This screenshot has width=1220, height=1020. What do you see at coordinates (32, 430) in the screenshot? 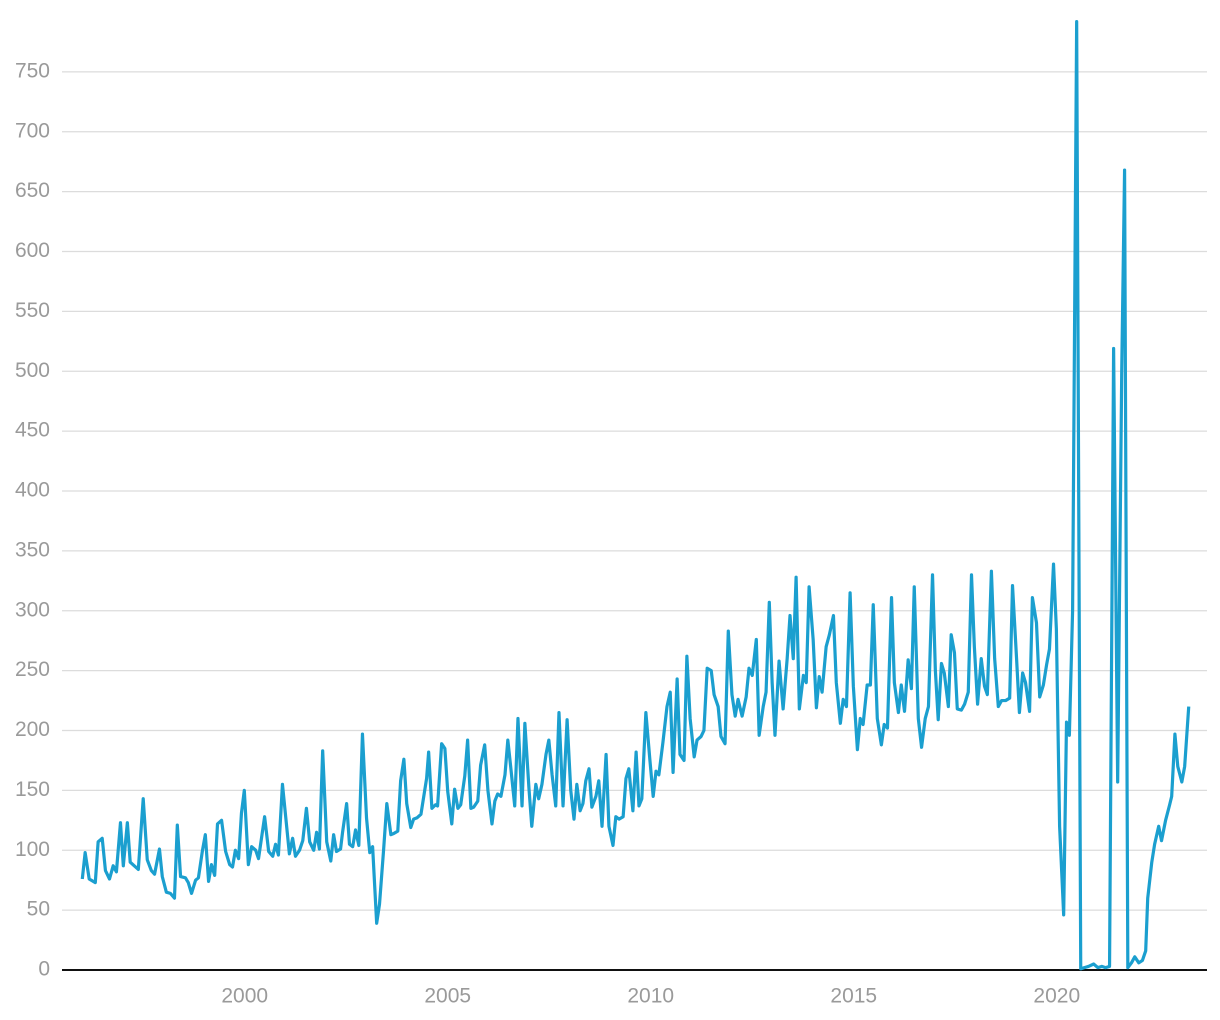
I see `y-tick-label: 450` at bounding box center [32, 430].